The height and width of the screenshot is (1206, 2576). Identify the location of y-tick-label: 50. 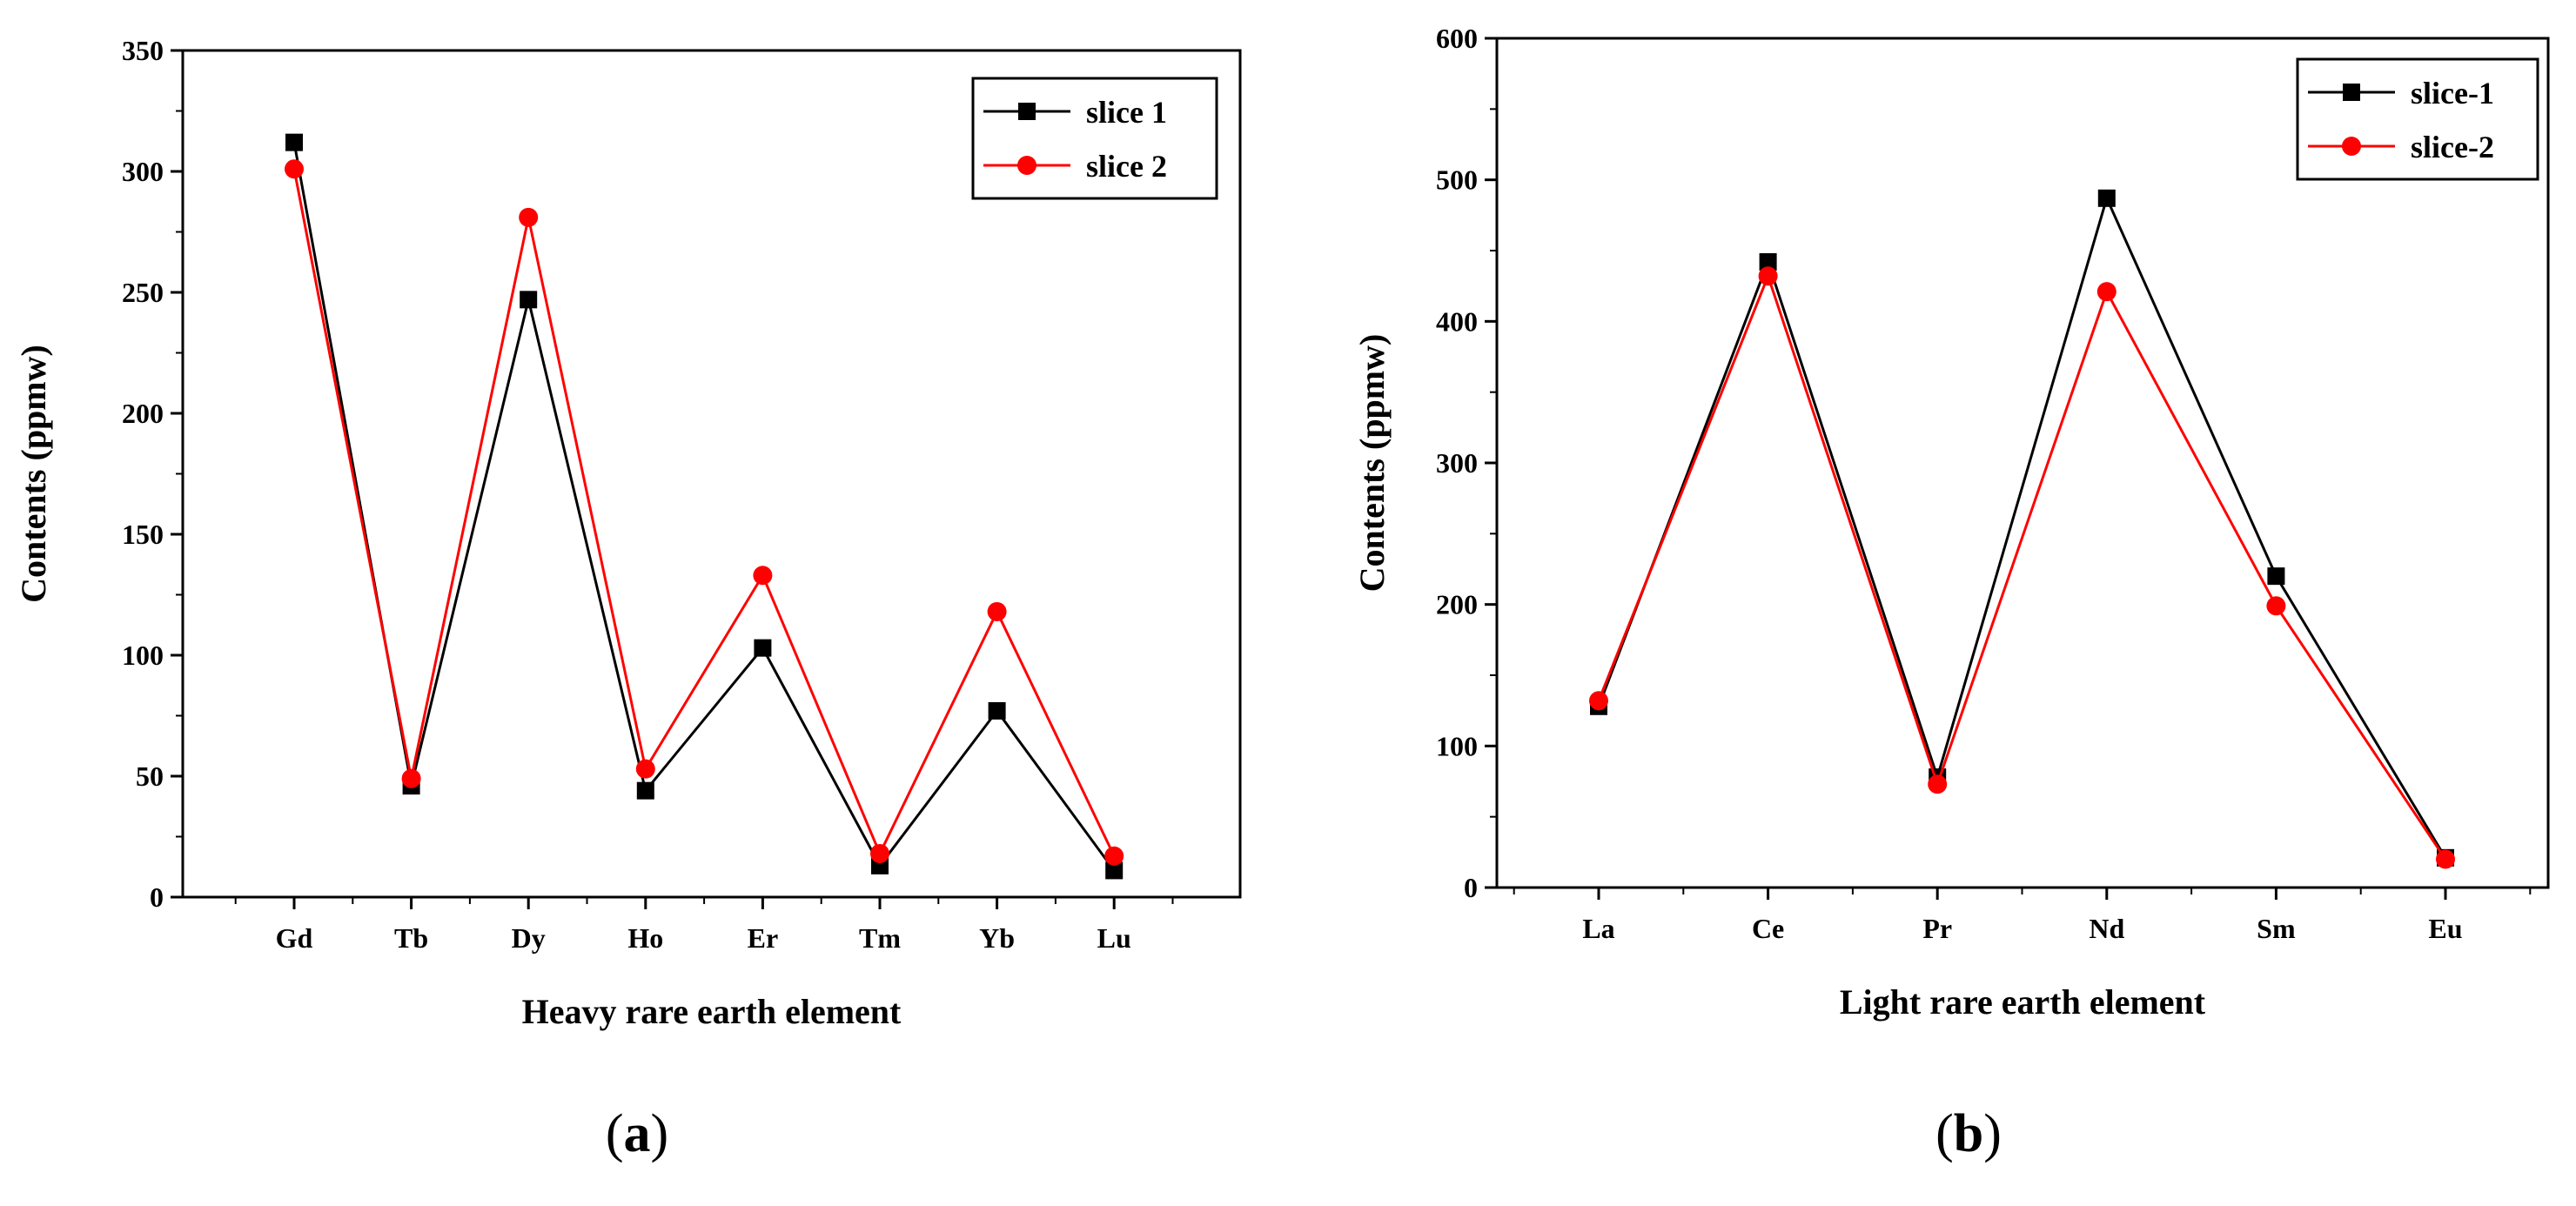
(150, 776).